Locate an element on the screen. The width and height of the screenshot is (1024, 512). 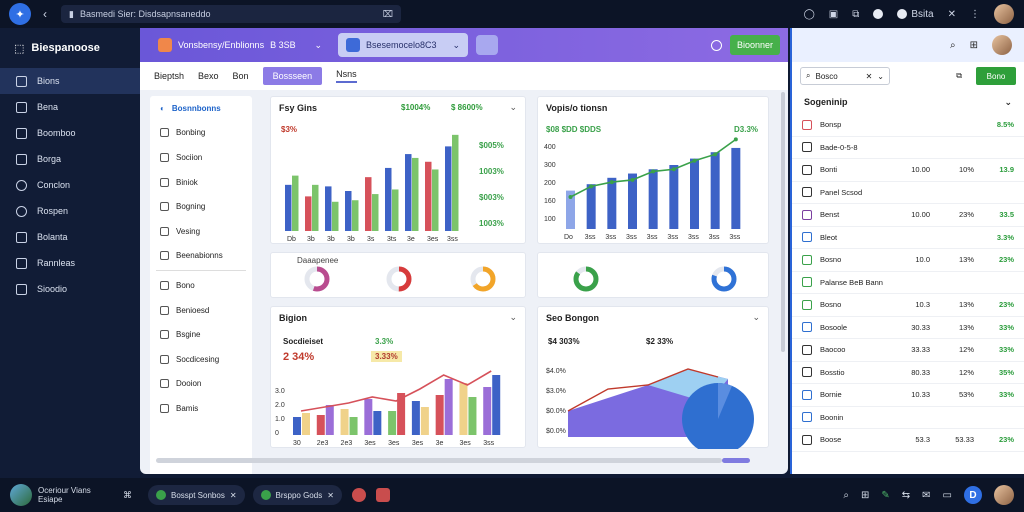
search-input: ⌕ Bosco ✕ ⌄ is located at coordinates (845, 76).